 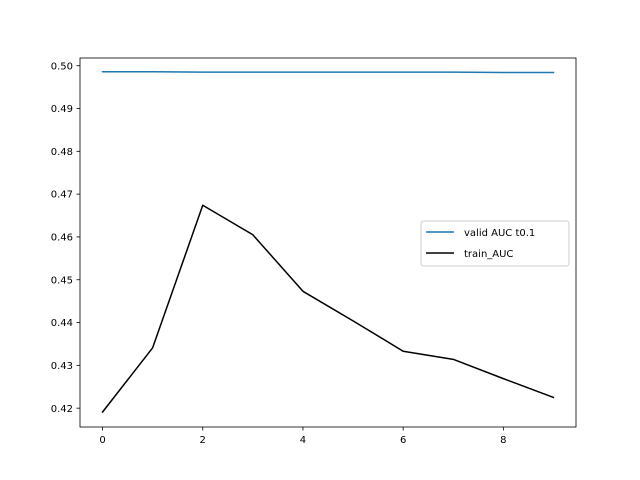 What do you see at coordinates (62, 195) in the screenshot?
I see `y-tick-label: 0.47` at bounding box center [62, 195].